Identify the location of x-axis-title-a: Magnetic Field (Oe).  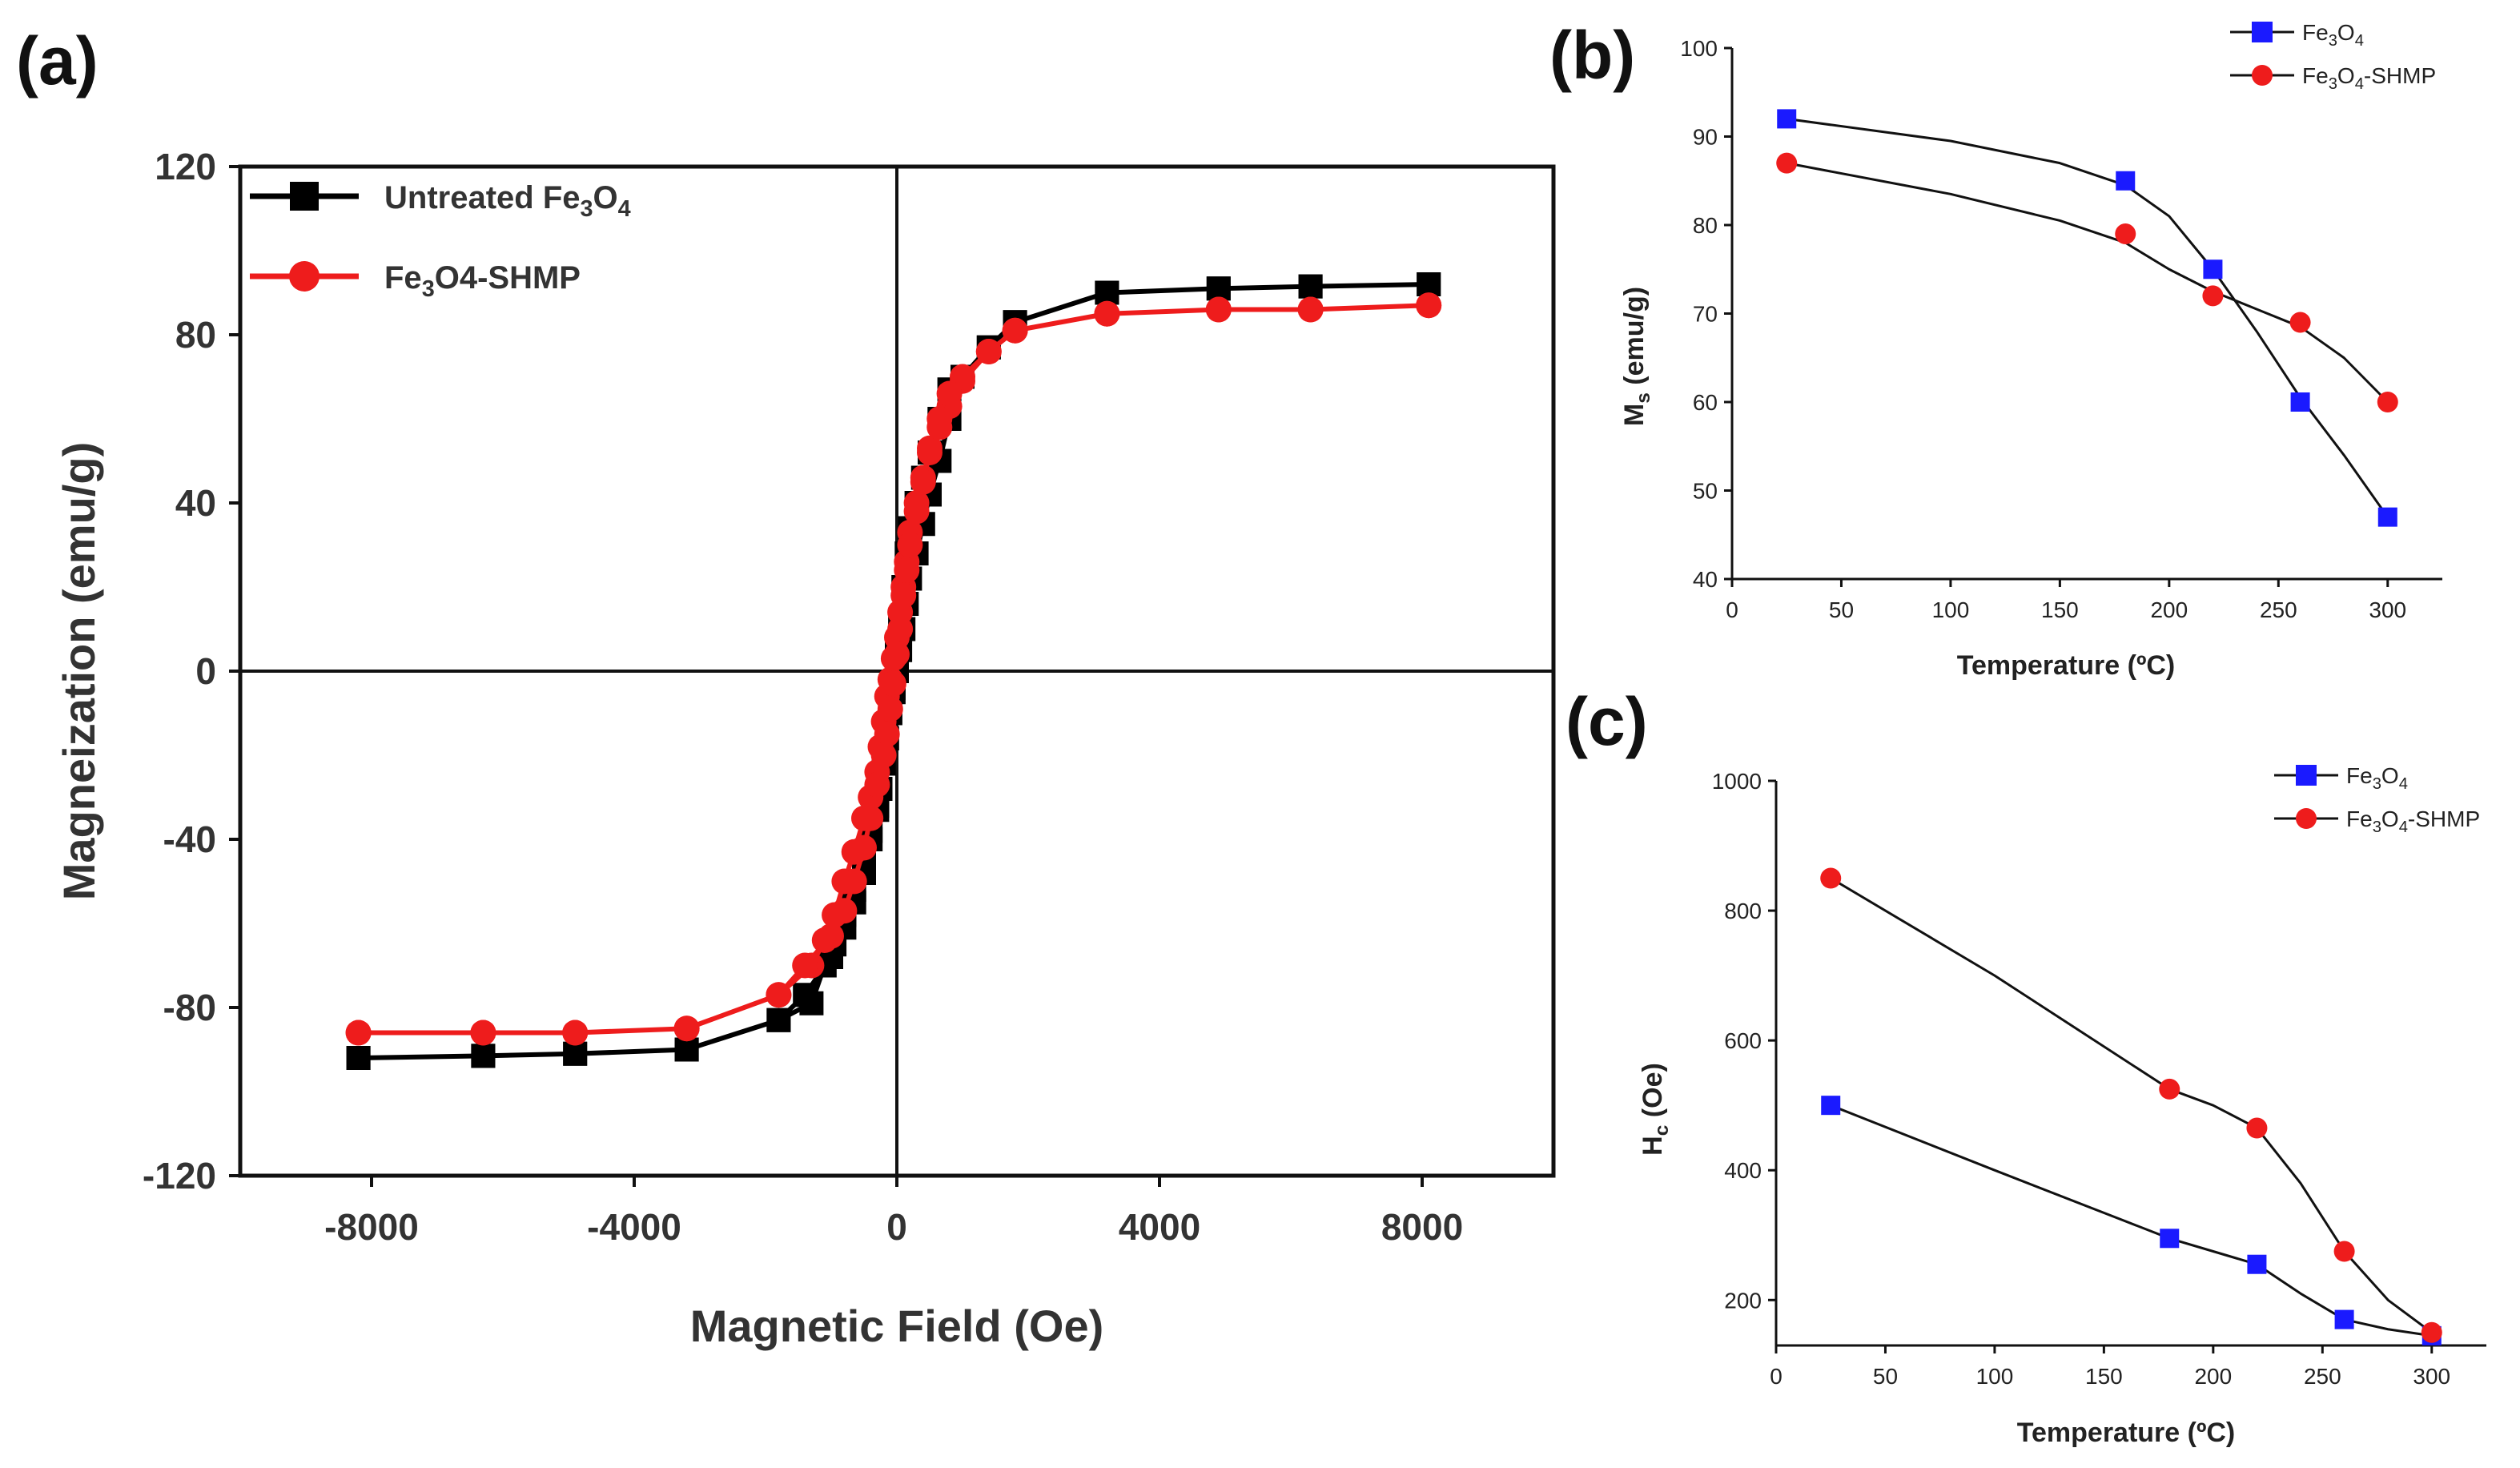
(897, 1326).